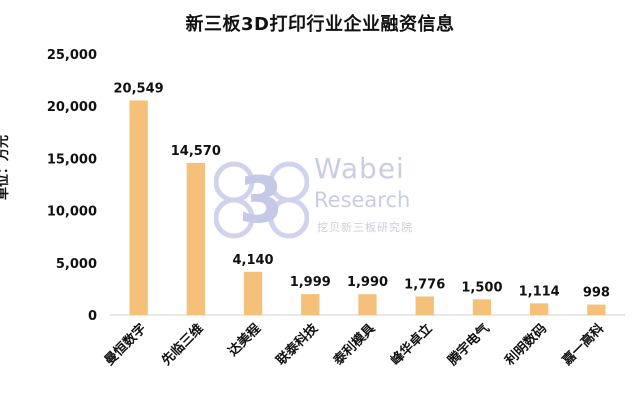 The width and height of the screenshot is (640, 400). Describe the element at coordinates (72, 212) in the screenshot. I see `y-tick-label: 10,000` at that location.